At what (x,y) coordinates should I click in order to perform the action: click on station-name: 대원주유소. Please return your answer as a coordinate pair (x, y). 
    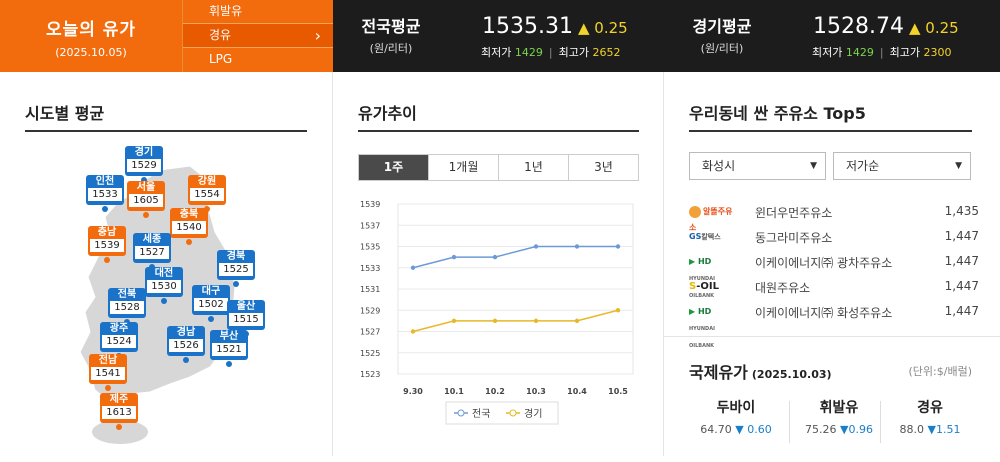
    Looking at the image, I should click on (783, 288).